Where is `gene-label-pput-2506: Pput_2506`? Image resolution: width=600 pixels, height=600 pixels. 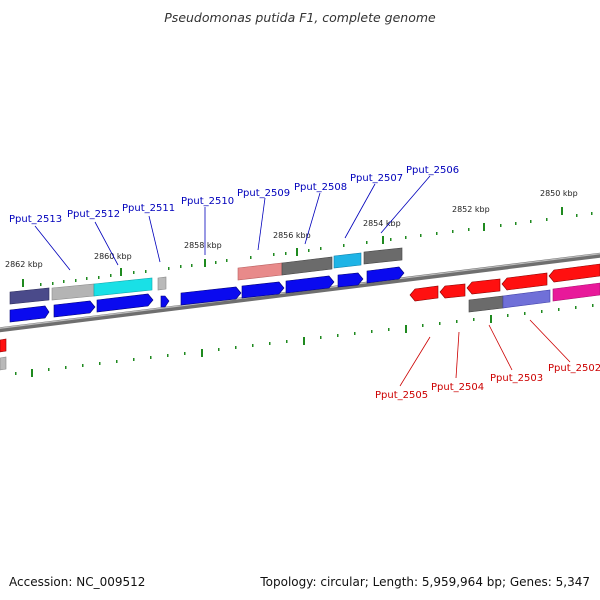
gene-label-pput-2506: Pput_2506 is located at coordinates (432, 170).